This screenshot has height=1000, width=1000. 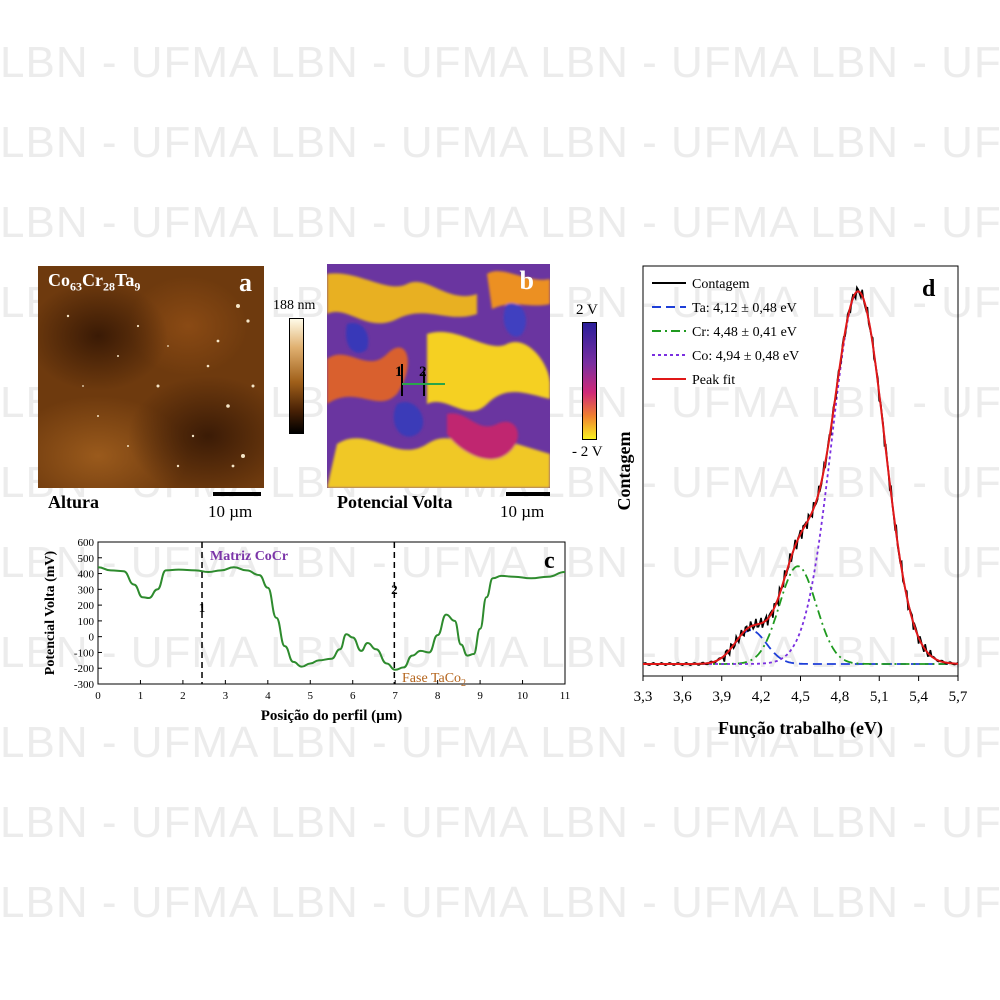 What do you see at coordinates (296, 376) in the screenshot?
I see `height-colorbar` at bounding box center [296, 376].